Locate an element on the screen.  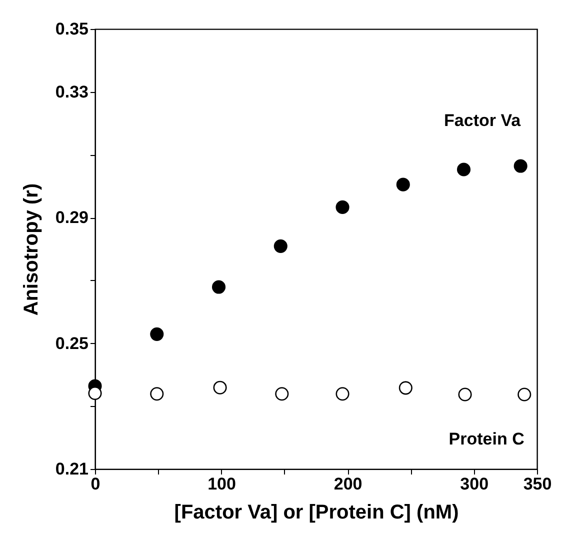
y-tick-label: 0.35 is located at coordinates (71, 29).